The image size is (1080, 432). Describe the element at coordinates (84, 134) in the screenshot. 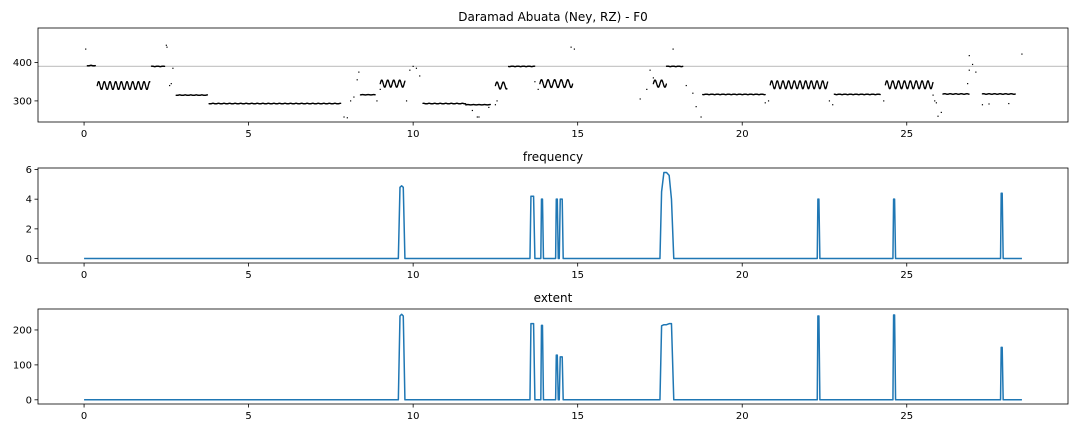

I see `f0-xtick-label: 0` at that location.